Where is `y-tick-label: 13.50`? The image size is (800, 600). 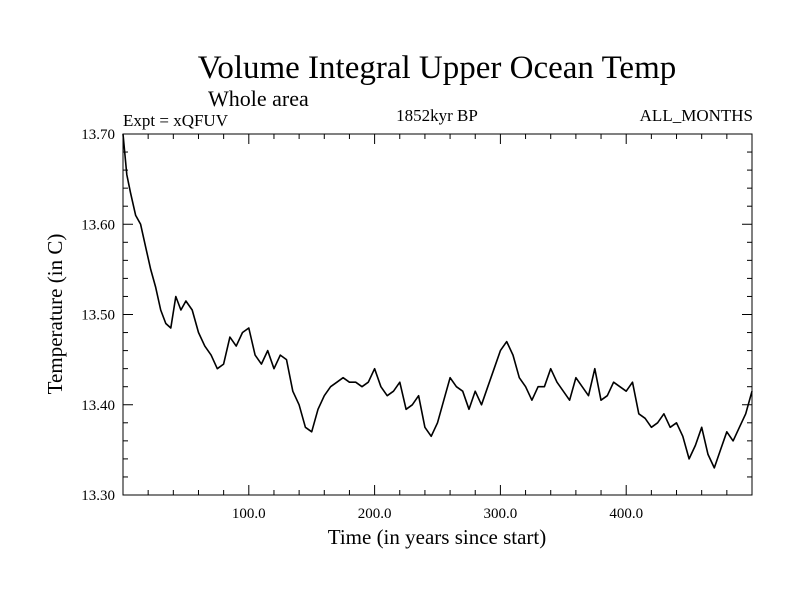 y-tick-label: 13.50 is located at coordinates (98, 316).